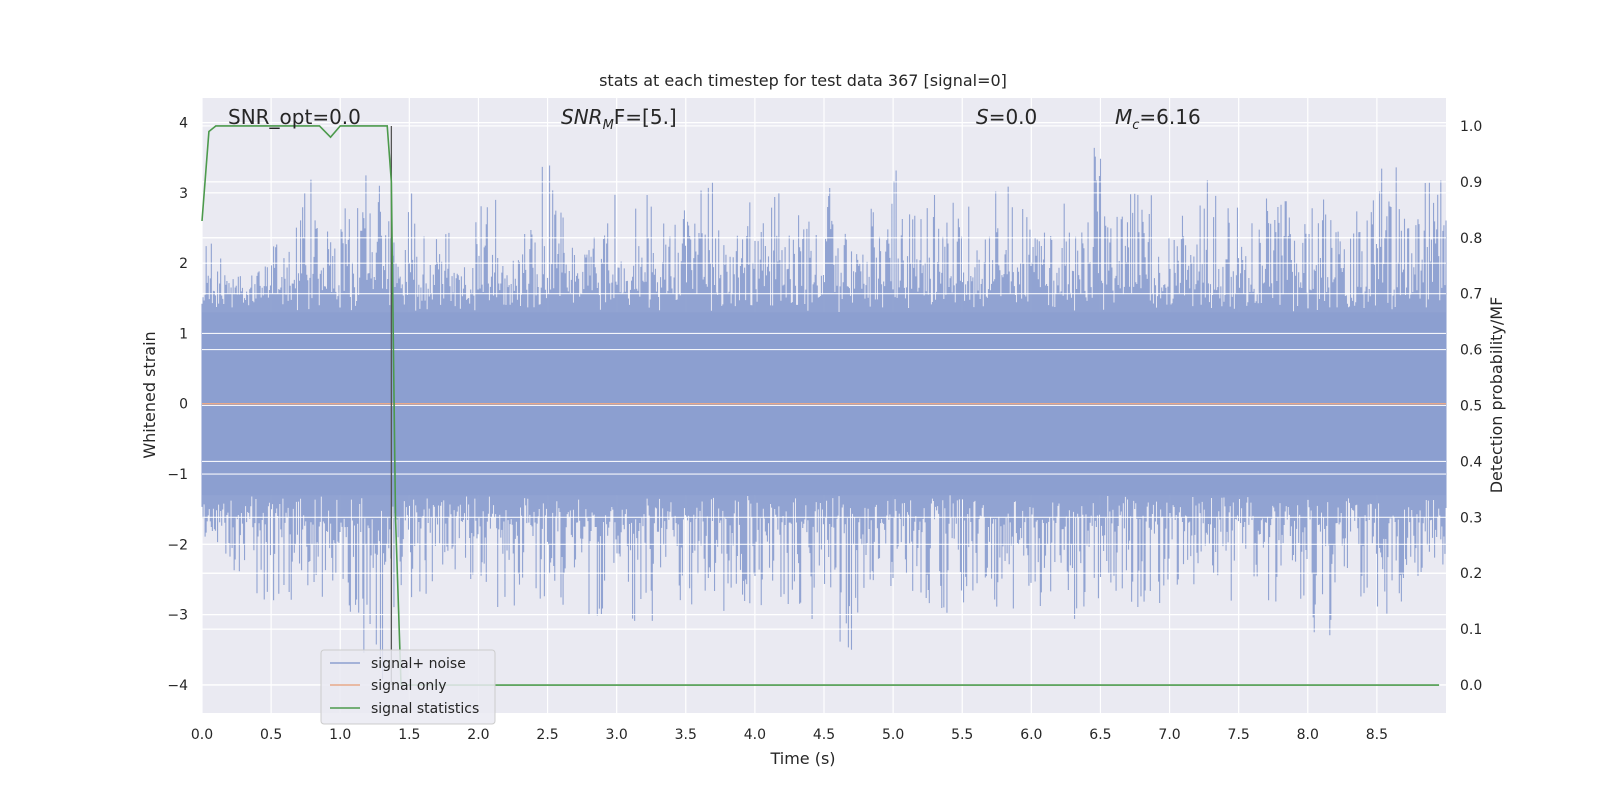 This screenshot has width=1600, height=800. What do you see at coordinates (1169, 117) in the screenshot?
I see `annotation-mc-rest: =6.16` at bounding box center [1169, 117].